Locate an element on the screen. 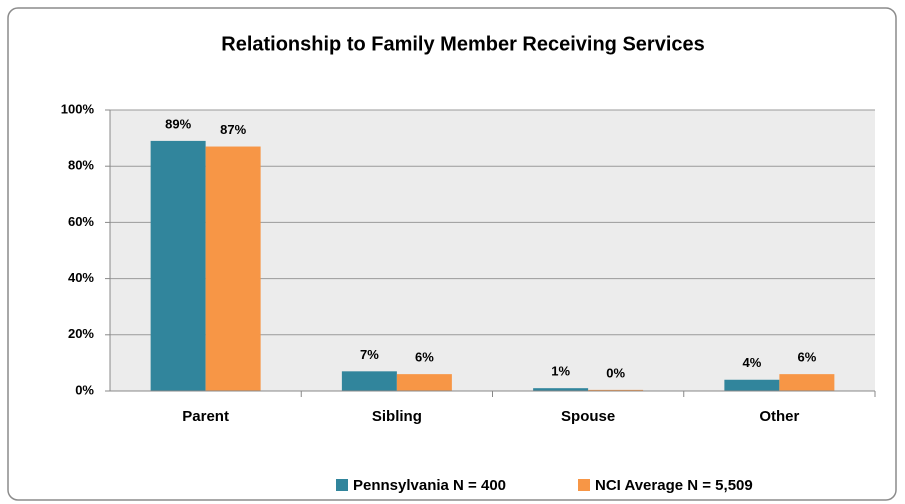  x-tick-label: Spouse is located at coordinates (588, 416).